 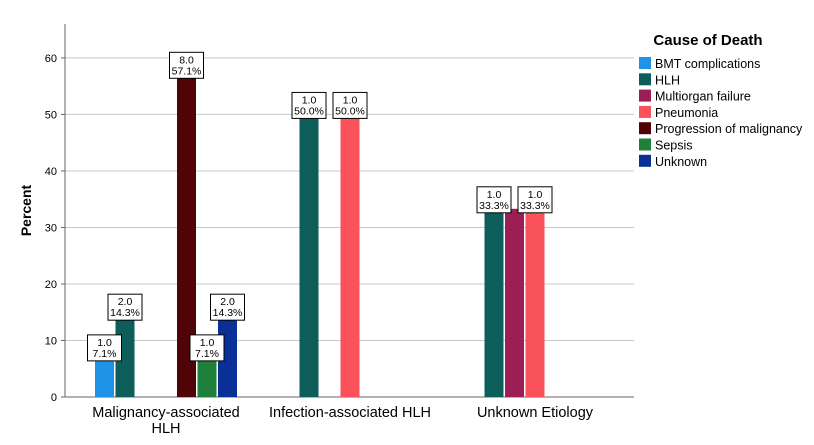 I want to click on legend-title: Cause of Death, so click(x=707, y=40).